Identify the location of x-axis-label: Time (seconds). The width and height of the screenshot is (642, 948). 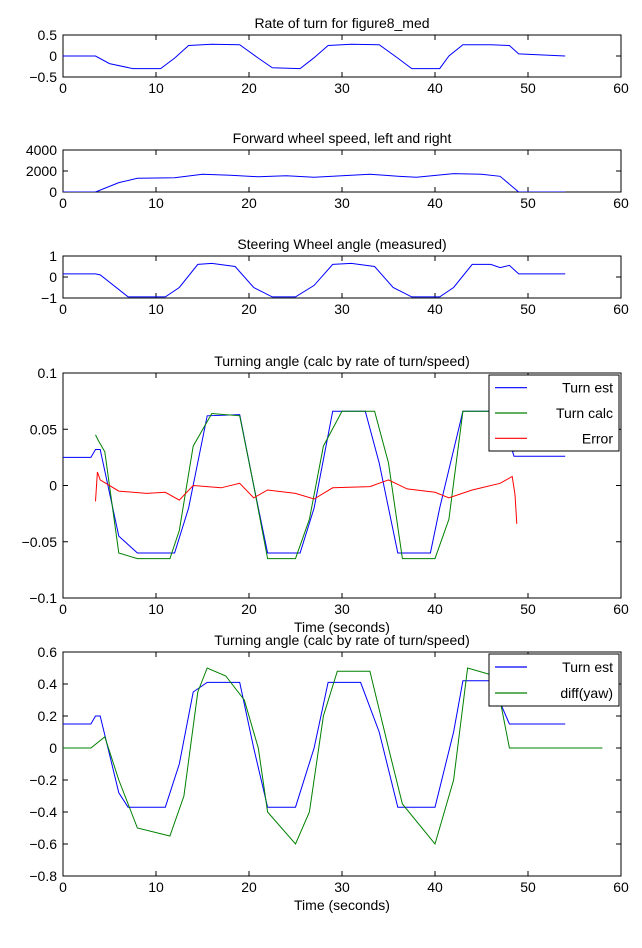
(342, 905).